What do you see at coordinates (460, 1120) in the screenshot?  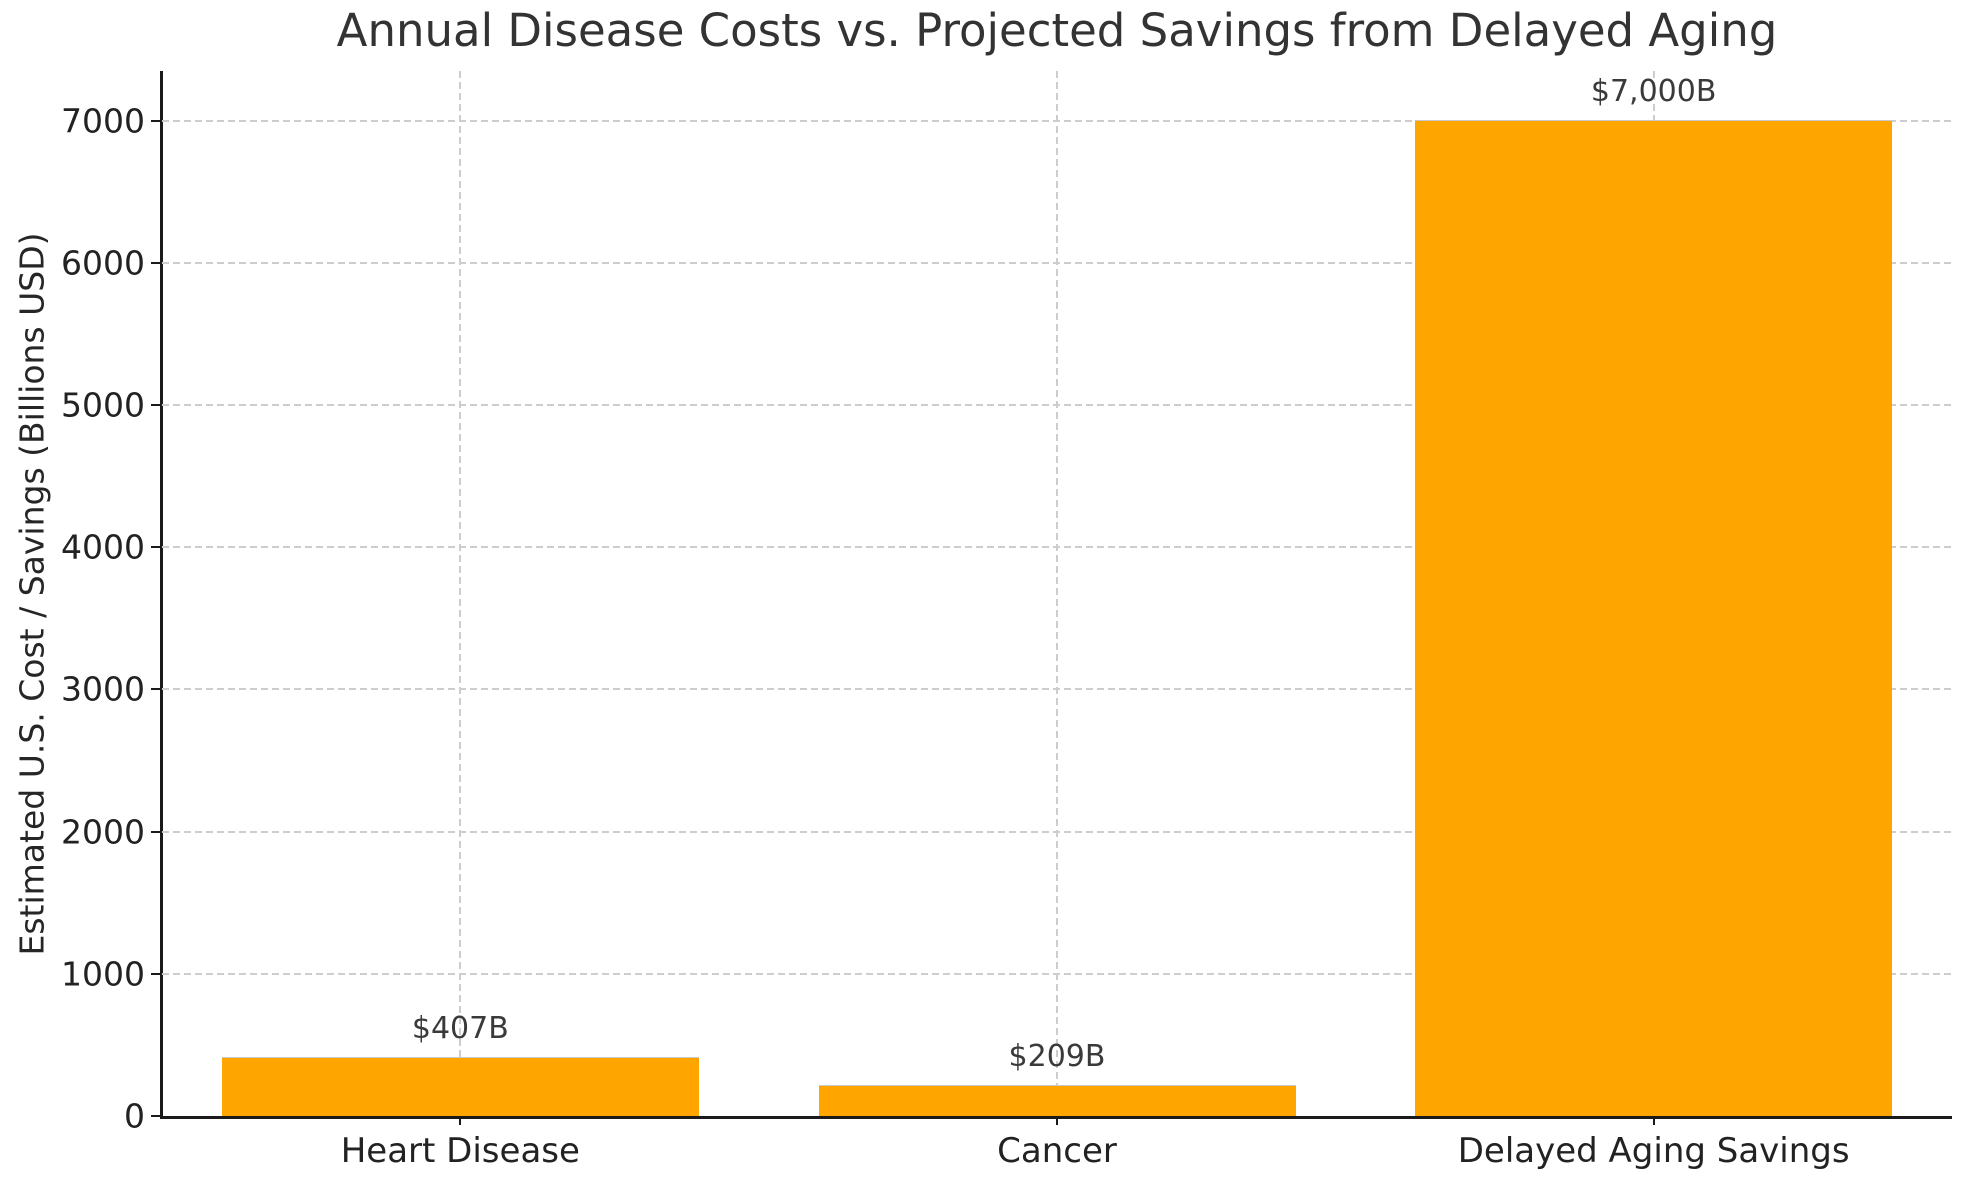 I see `x-tick-heart-disease` at bounding box center [460, 1120].